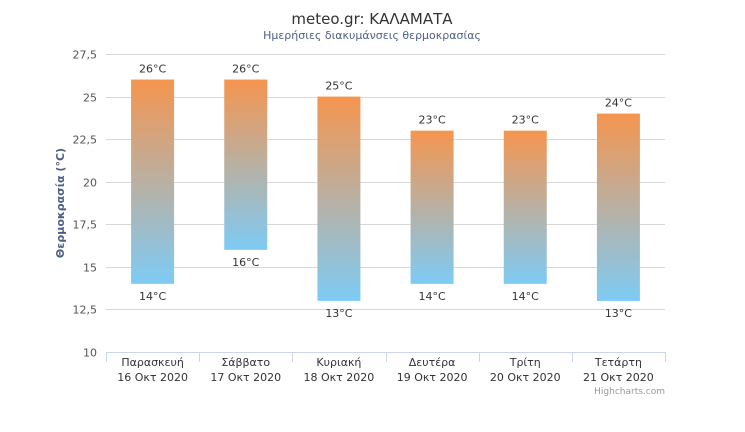 This screenshot has height=432, width=745. I want to click on x-tick-day-label: Σάββατο, so click(245, 362).